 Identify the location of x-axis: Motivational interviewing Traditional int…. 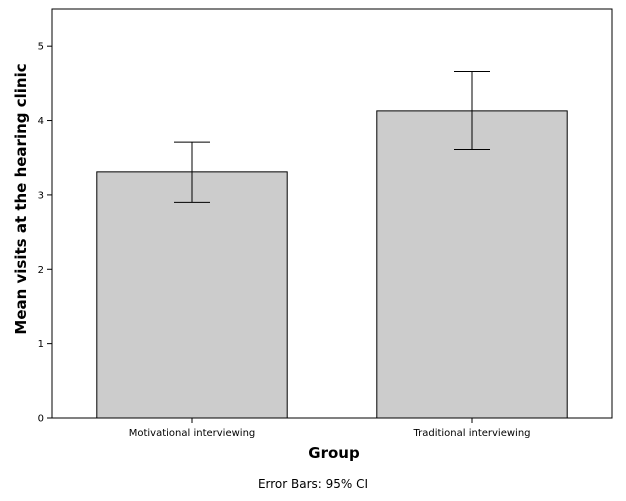
(330, 428).